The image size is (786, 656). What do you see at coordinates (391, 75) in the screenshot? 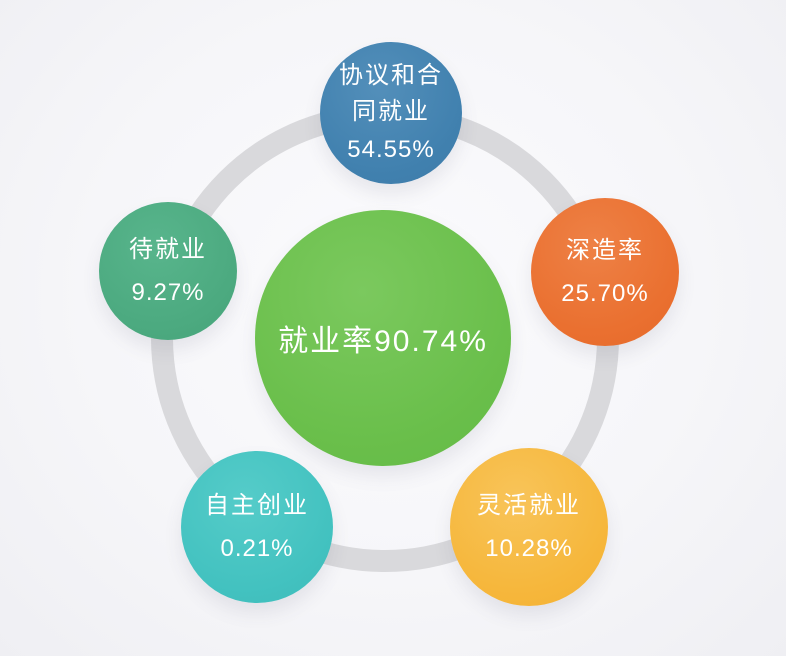
I see `node-label-line1: 协议和合` at bounding box center [391, 75].